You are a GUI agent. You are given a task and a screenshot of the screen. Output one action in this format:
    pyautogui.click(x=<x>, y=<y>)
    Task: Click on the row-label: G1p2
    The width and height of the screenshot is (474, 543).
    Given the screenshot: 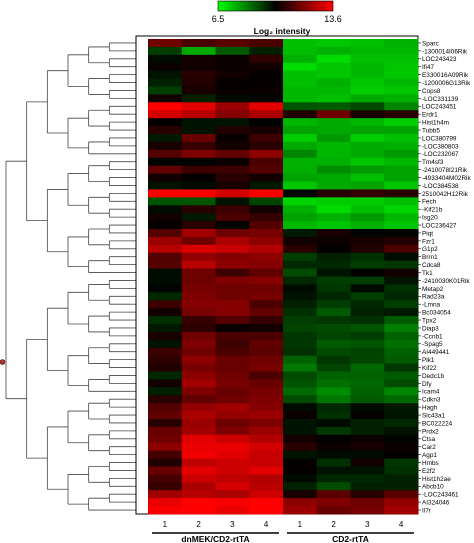 What is the action you would take?
    pyautogui.click(x=430, y=249)
    